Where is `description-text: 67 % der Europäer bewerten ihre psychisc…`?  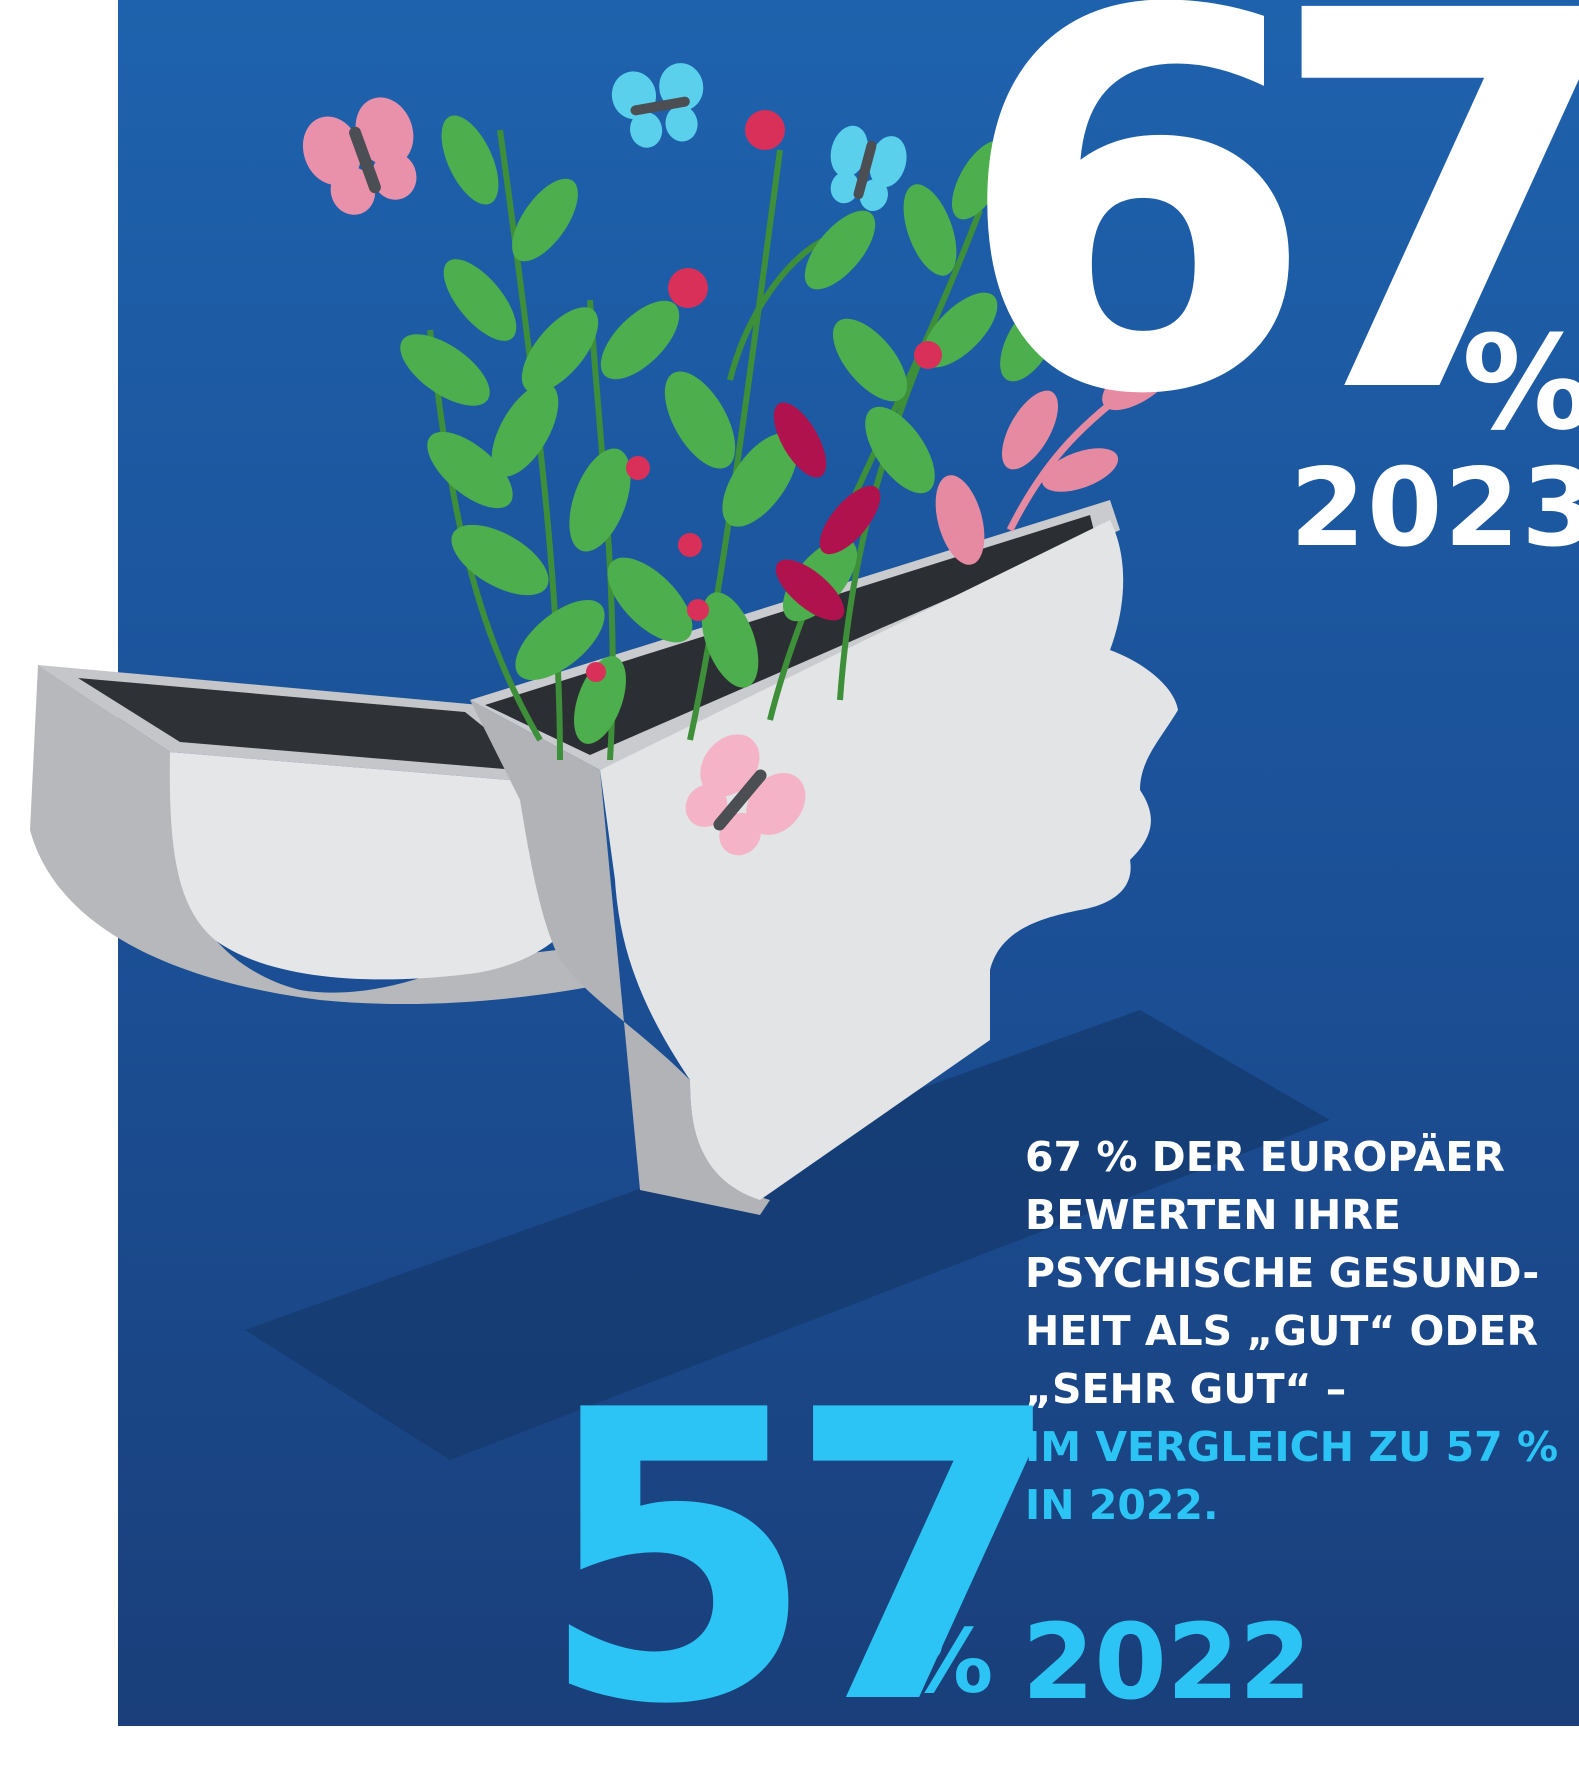
description-text: 67 % der Europäer bewerten ihre psychisc… is located at coordinates (1302, 1331).